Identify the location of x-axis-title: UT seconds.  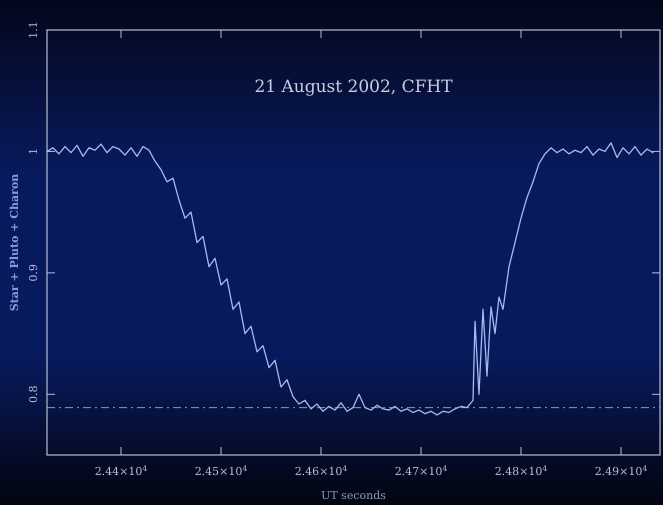
(353, 495).